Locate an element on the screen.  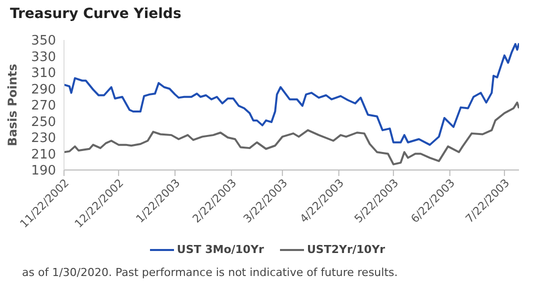
y-tick-label: 270 is located at coordinates (43, 106).